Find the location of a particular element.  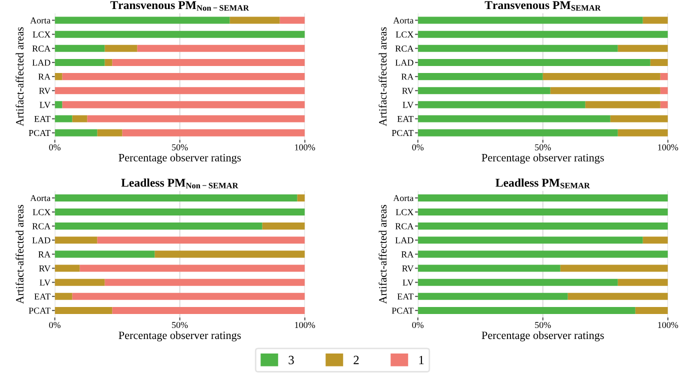

legend-label: 3 is located at coordinates (291, 360).